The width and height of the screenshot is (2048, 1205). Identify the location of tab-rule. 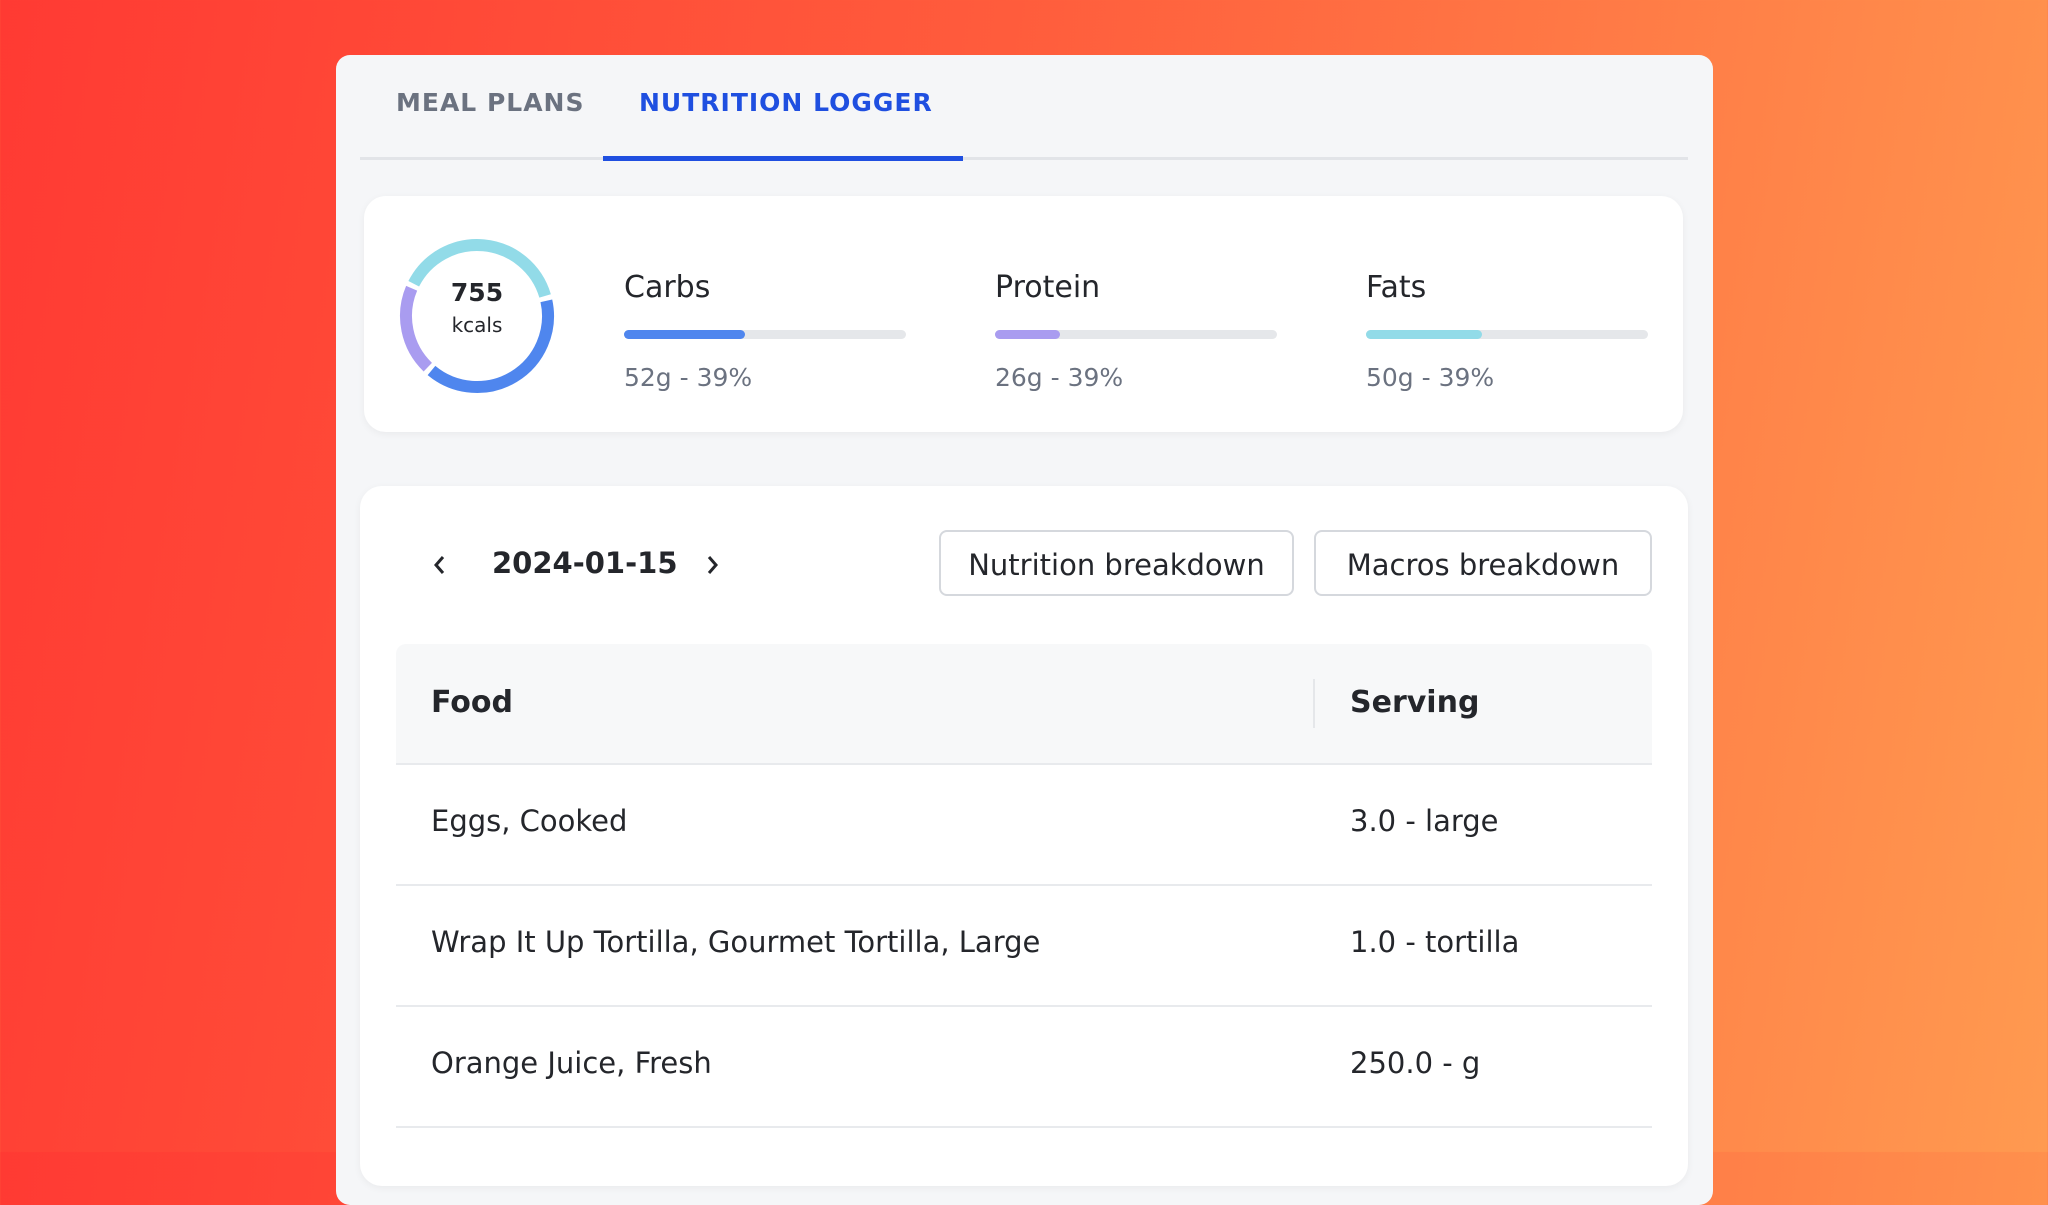
(1024, 158).